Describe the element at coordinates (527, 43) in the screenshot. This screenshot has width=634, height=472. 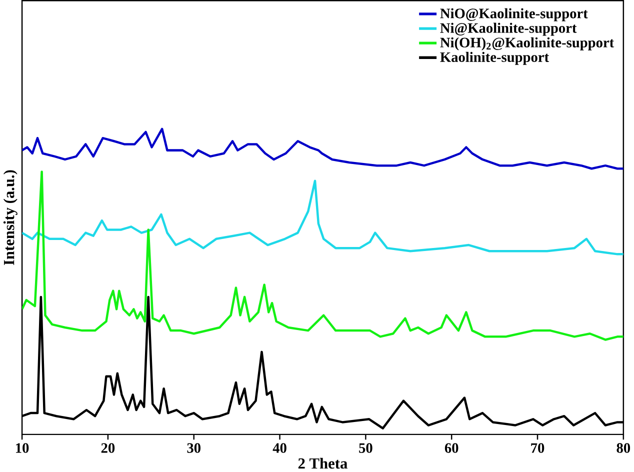
I see `legend-label: Ni(OH)$_{2}$@Kaolinite-support` at that location.